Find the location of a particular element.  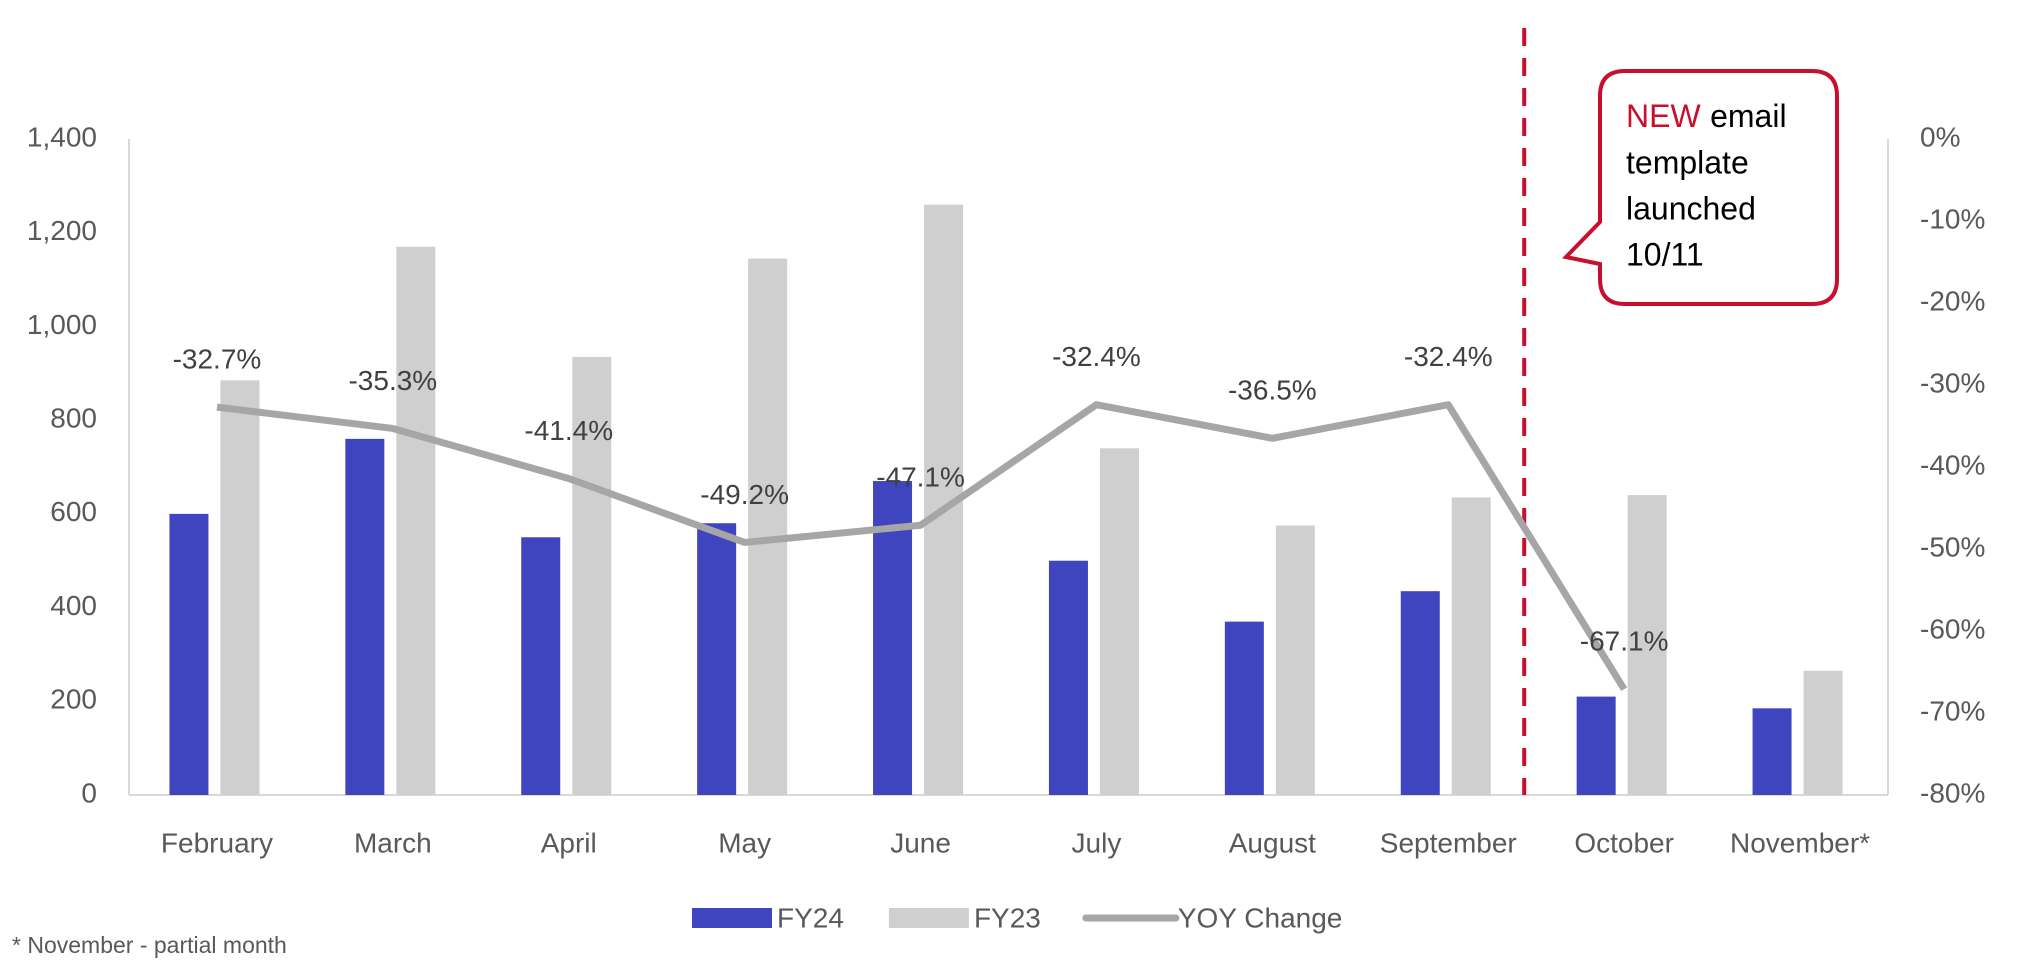

x-tick-label: September is located at coordinates (1448, 842).